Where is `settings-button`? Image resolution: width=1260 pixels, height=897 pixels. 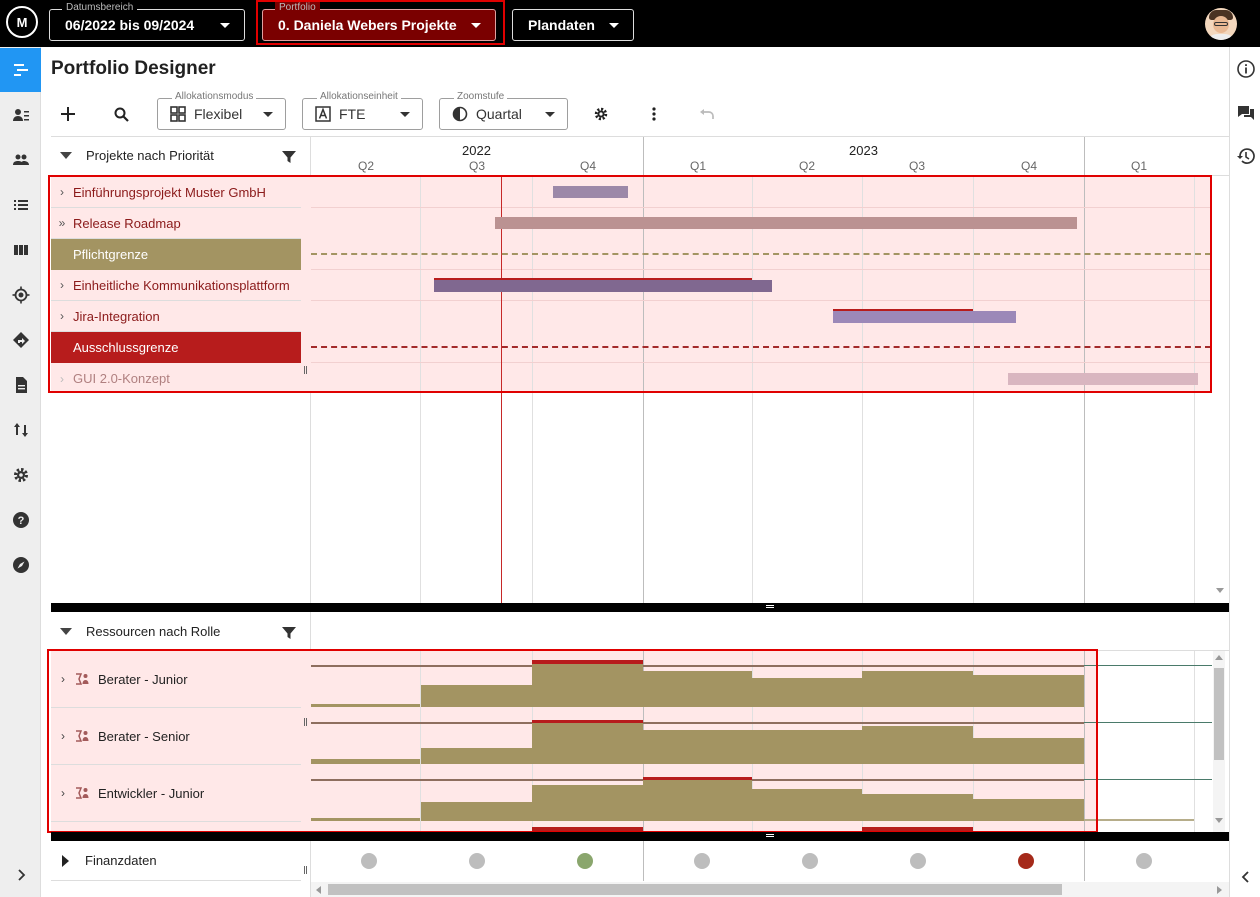
settings-button is located at coordinates (601, 114).